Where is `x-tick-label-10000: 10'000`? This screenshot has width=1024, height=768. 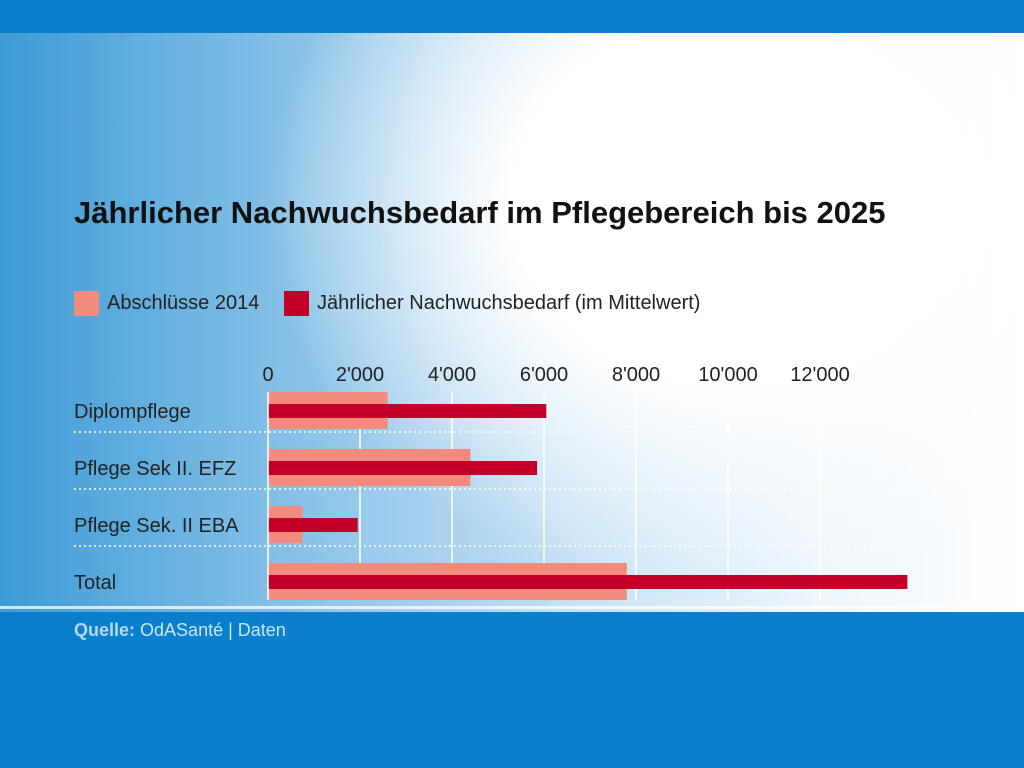 x-tick-label-10000: 10'000 is located at coordinates (727, 375).